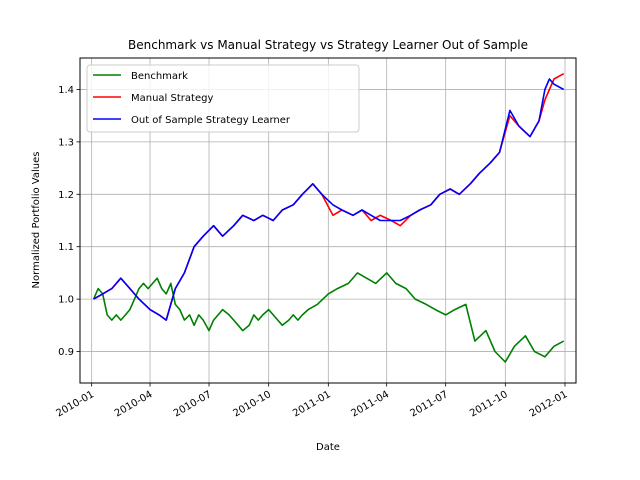 The height and width of the screenshot is (480, 640). I want to click on y-tick-label: 0.9, so click(66, 352).